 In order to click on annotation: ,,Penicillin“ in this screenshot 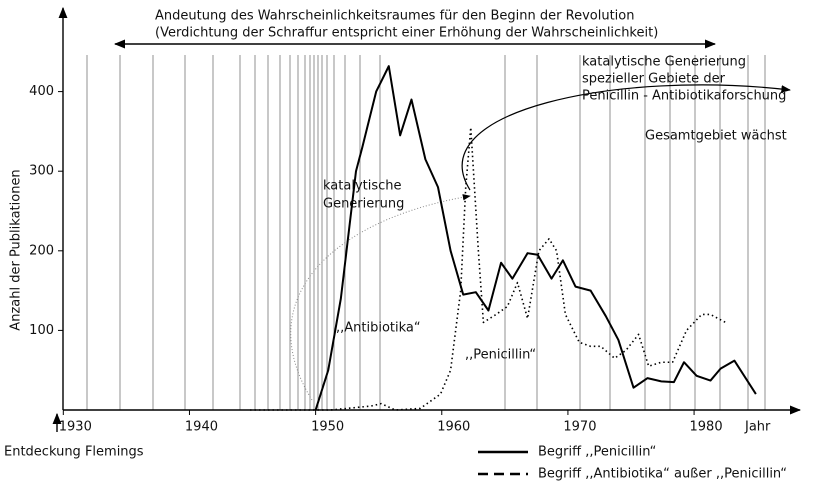, I will do `click(500, 355)`.